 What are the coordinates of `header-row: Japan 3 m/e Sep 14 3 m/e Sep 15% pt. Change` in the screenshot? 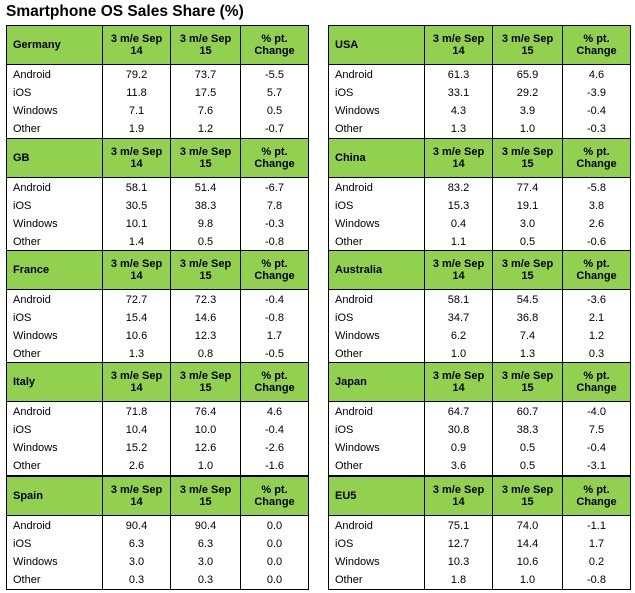 It's located at (479, 382).